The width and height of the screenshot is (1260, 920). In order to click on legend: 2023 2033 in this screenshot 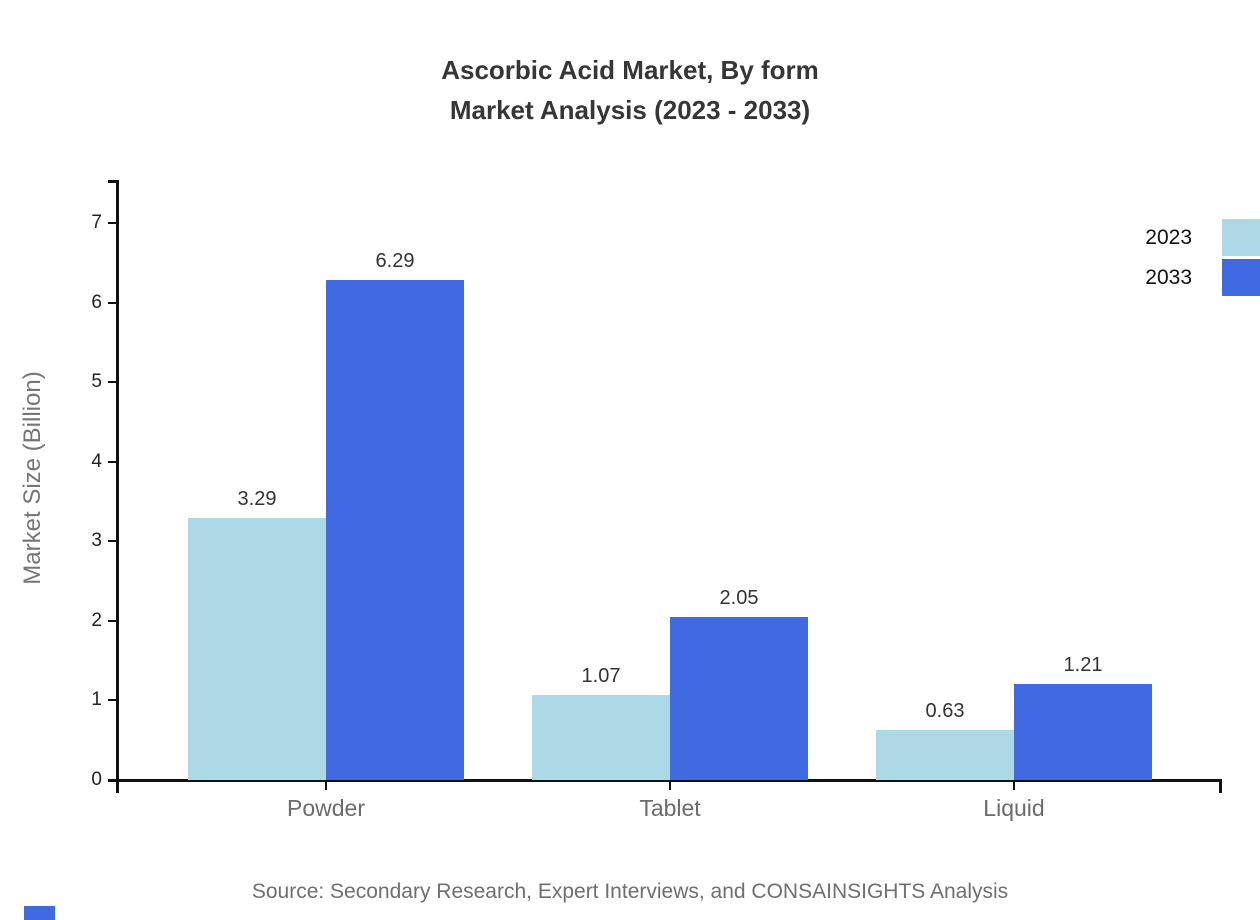, I will do `click(1202, 259)`.